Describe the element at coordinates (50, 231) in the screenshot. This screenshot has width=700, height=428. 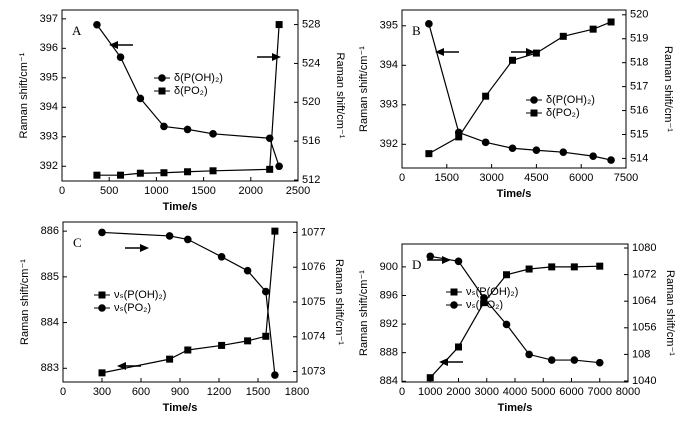
I see `y-tick-label: 886` at that location.